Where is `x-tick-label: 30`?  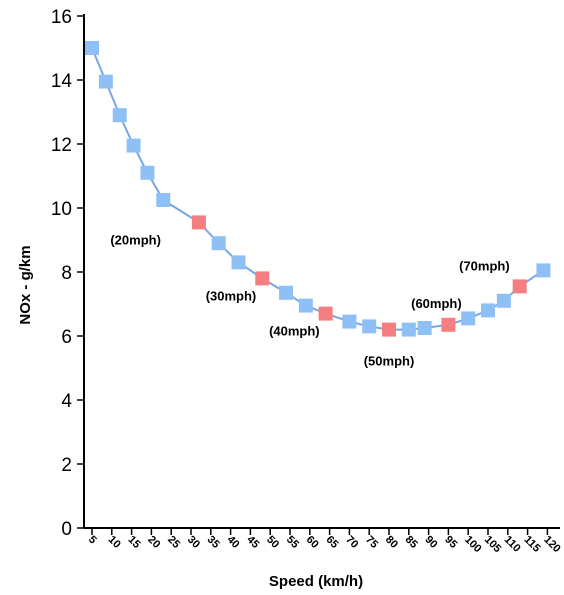
x-tick-label: 30 is located at coordinates (193, 542).